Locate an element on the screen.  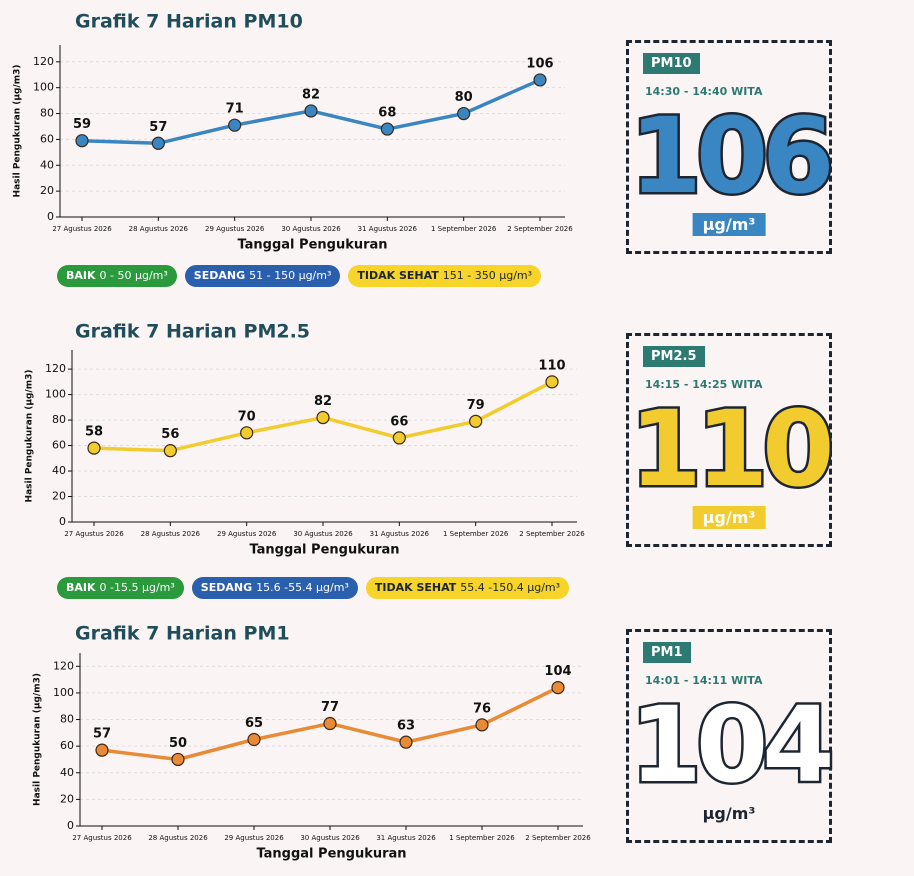
value-label: 59 is located at coordinates (82, 124).